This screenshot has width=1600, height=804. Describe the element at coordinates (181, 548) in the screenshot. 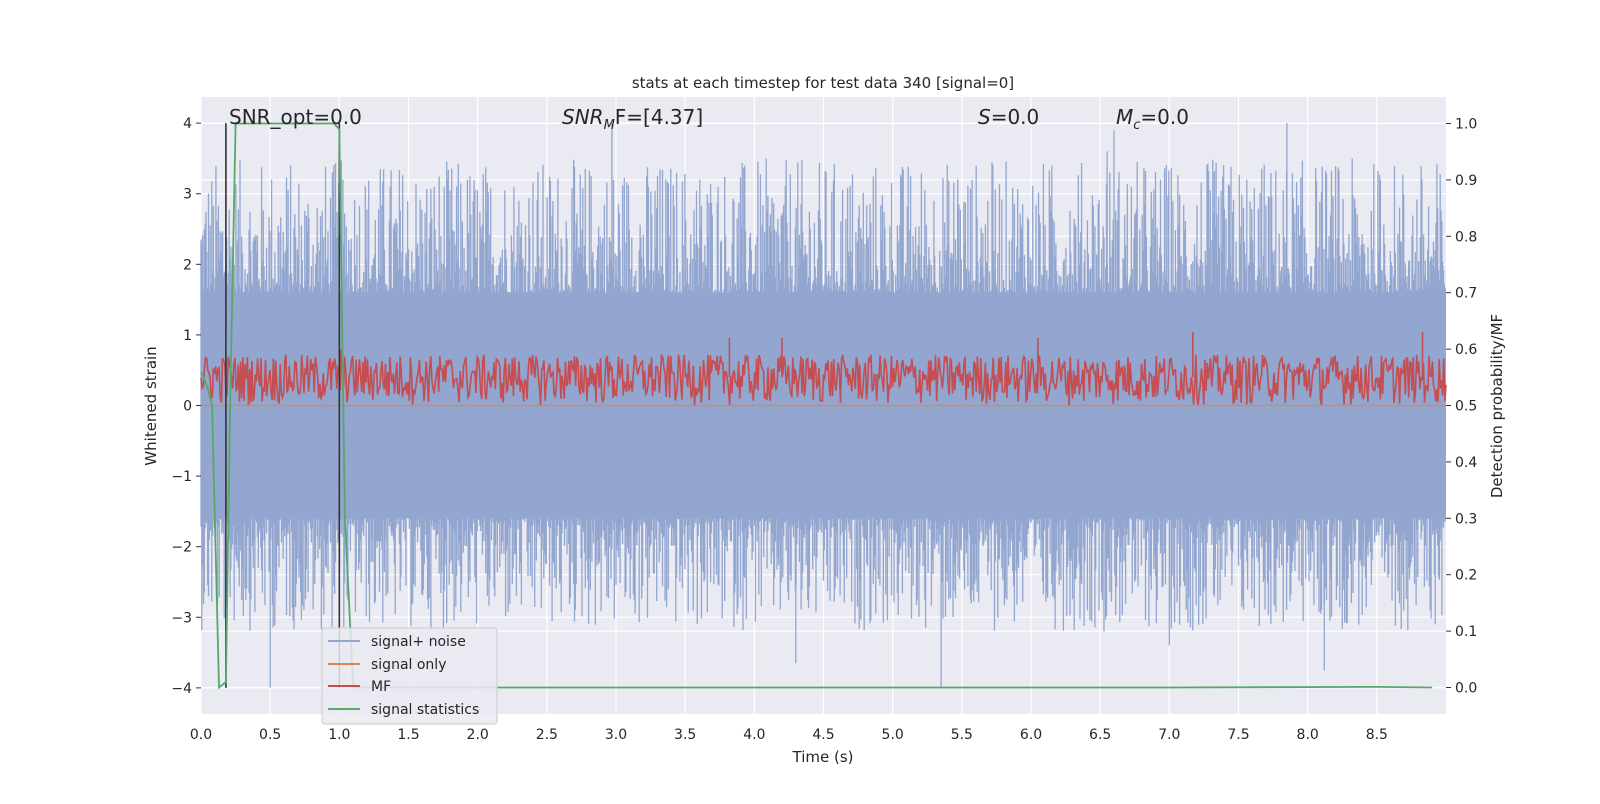

I see `y-tick-label: −2` at that location.